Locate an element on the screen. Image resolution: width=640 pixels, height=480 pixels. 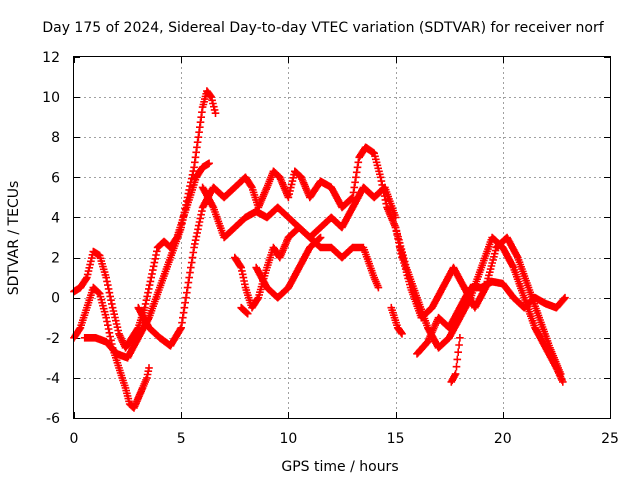
y-tick-label: 4 is located at coordinates (55, 218).